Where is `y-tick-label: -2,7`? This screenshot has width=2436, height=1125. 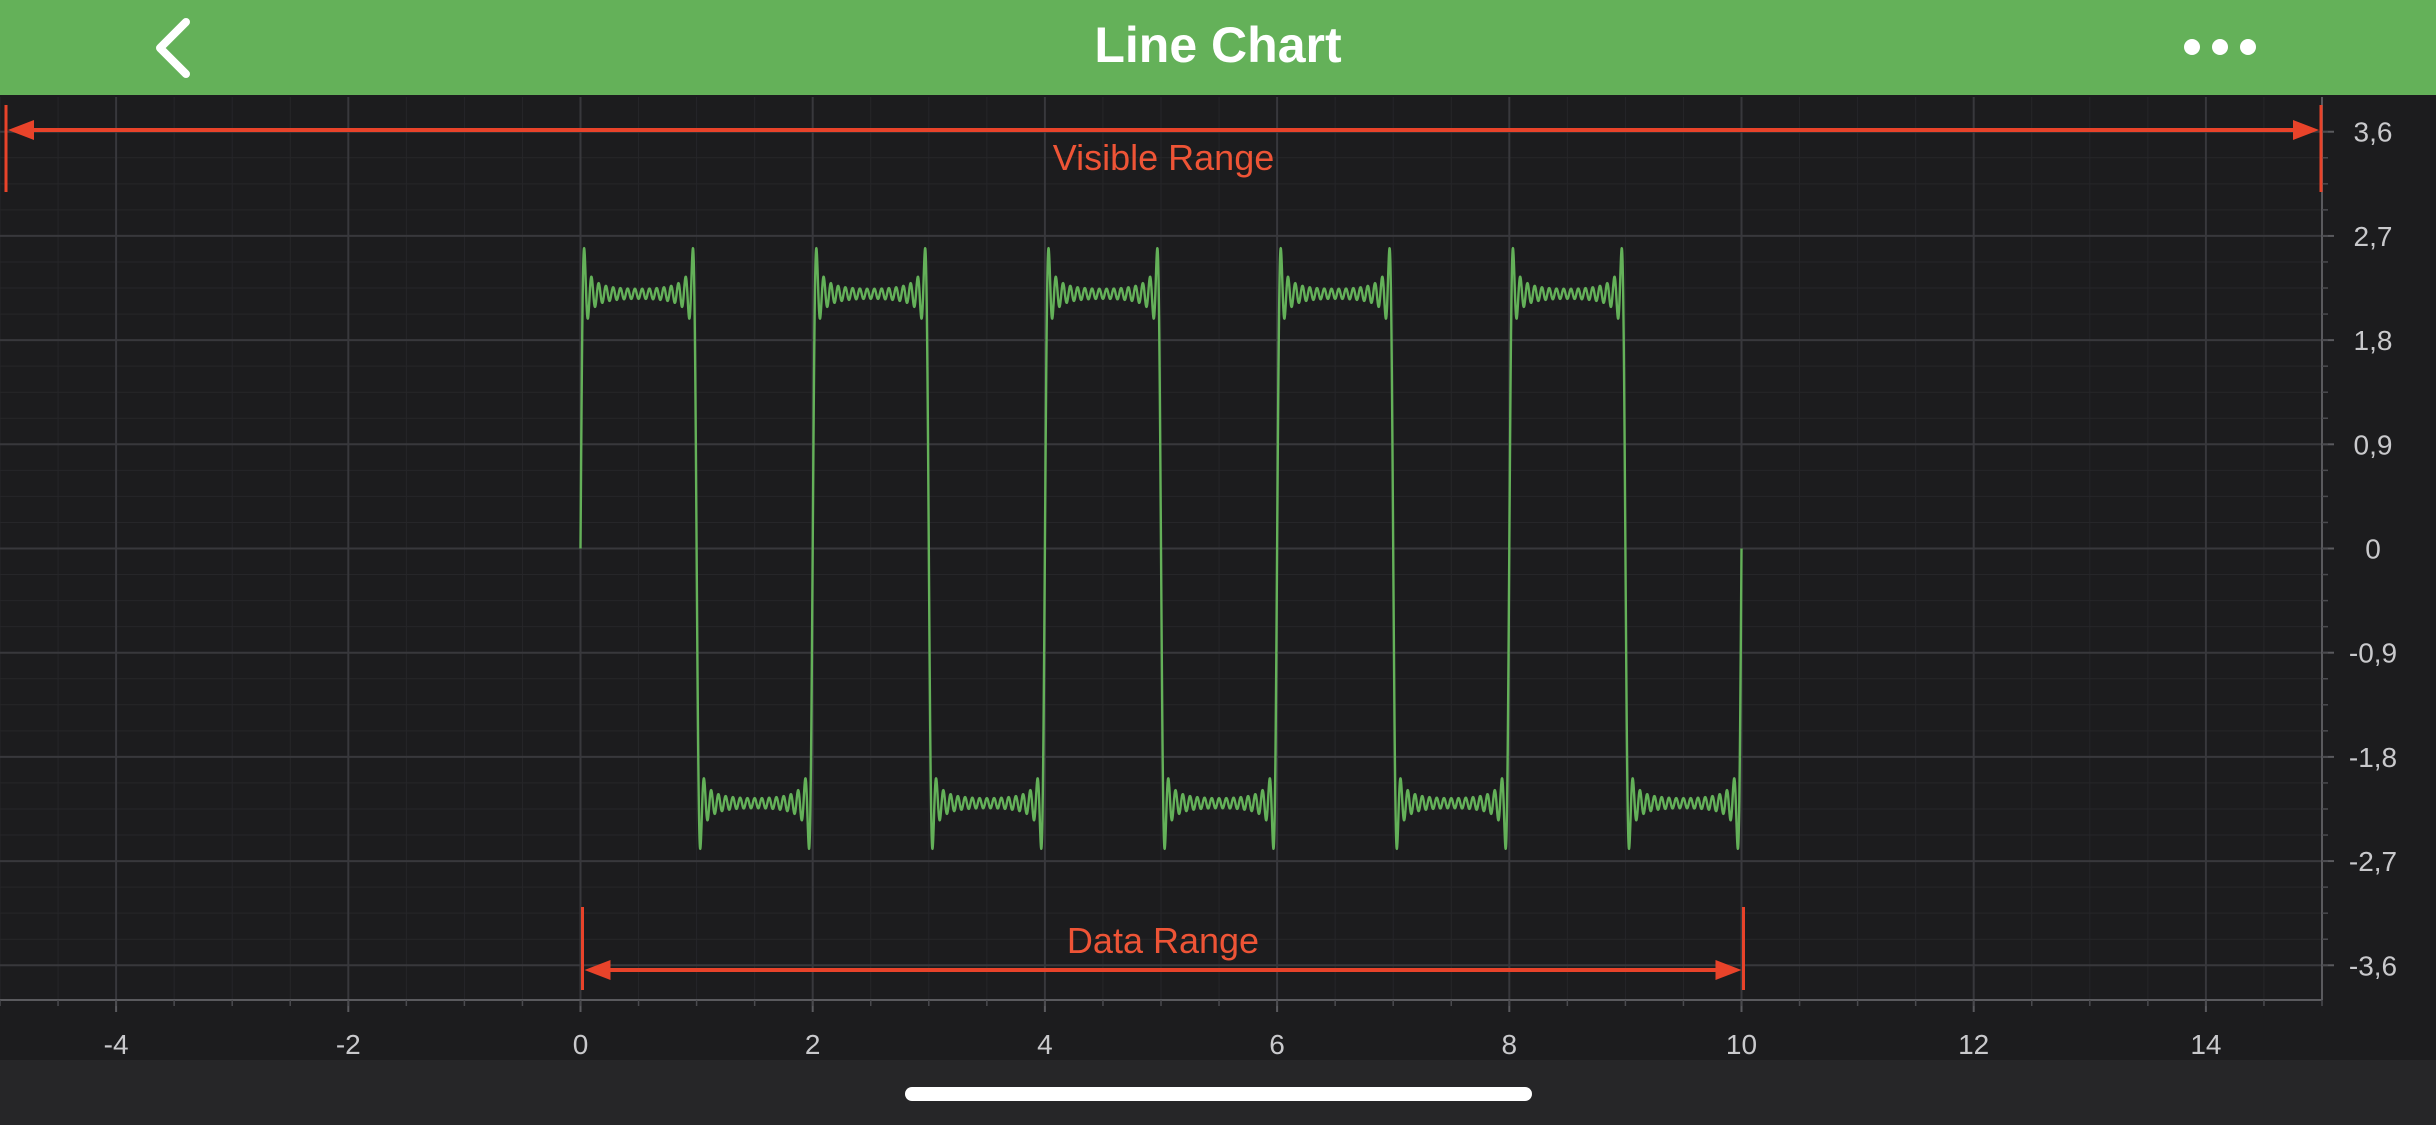
y-tick-label: -2,7 is located at coordinates (2373, 861).